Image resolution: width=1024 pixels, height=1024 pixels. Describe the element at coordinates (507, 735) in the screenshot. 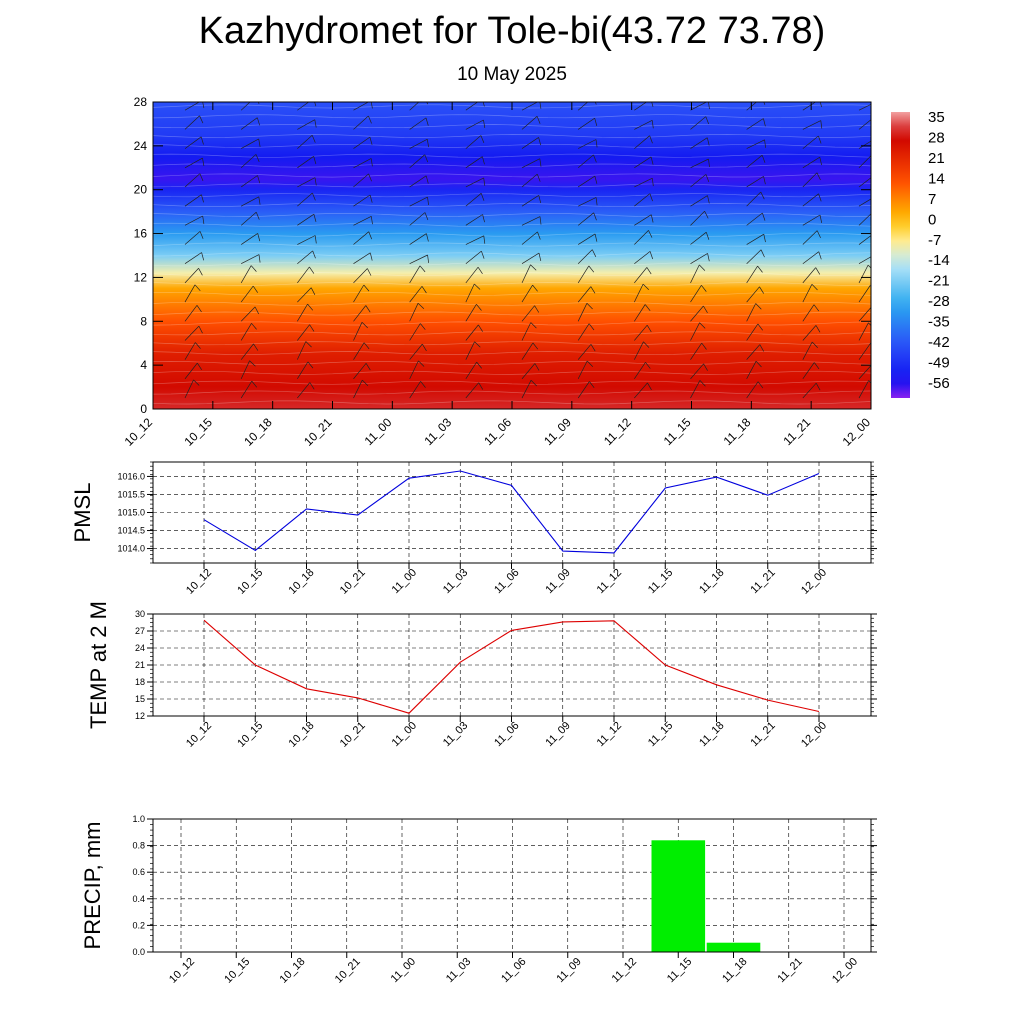

I see `x-tick-label: 11_06` at that location.